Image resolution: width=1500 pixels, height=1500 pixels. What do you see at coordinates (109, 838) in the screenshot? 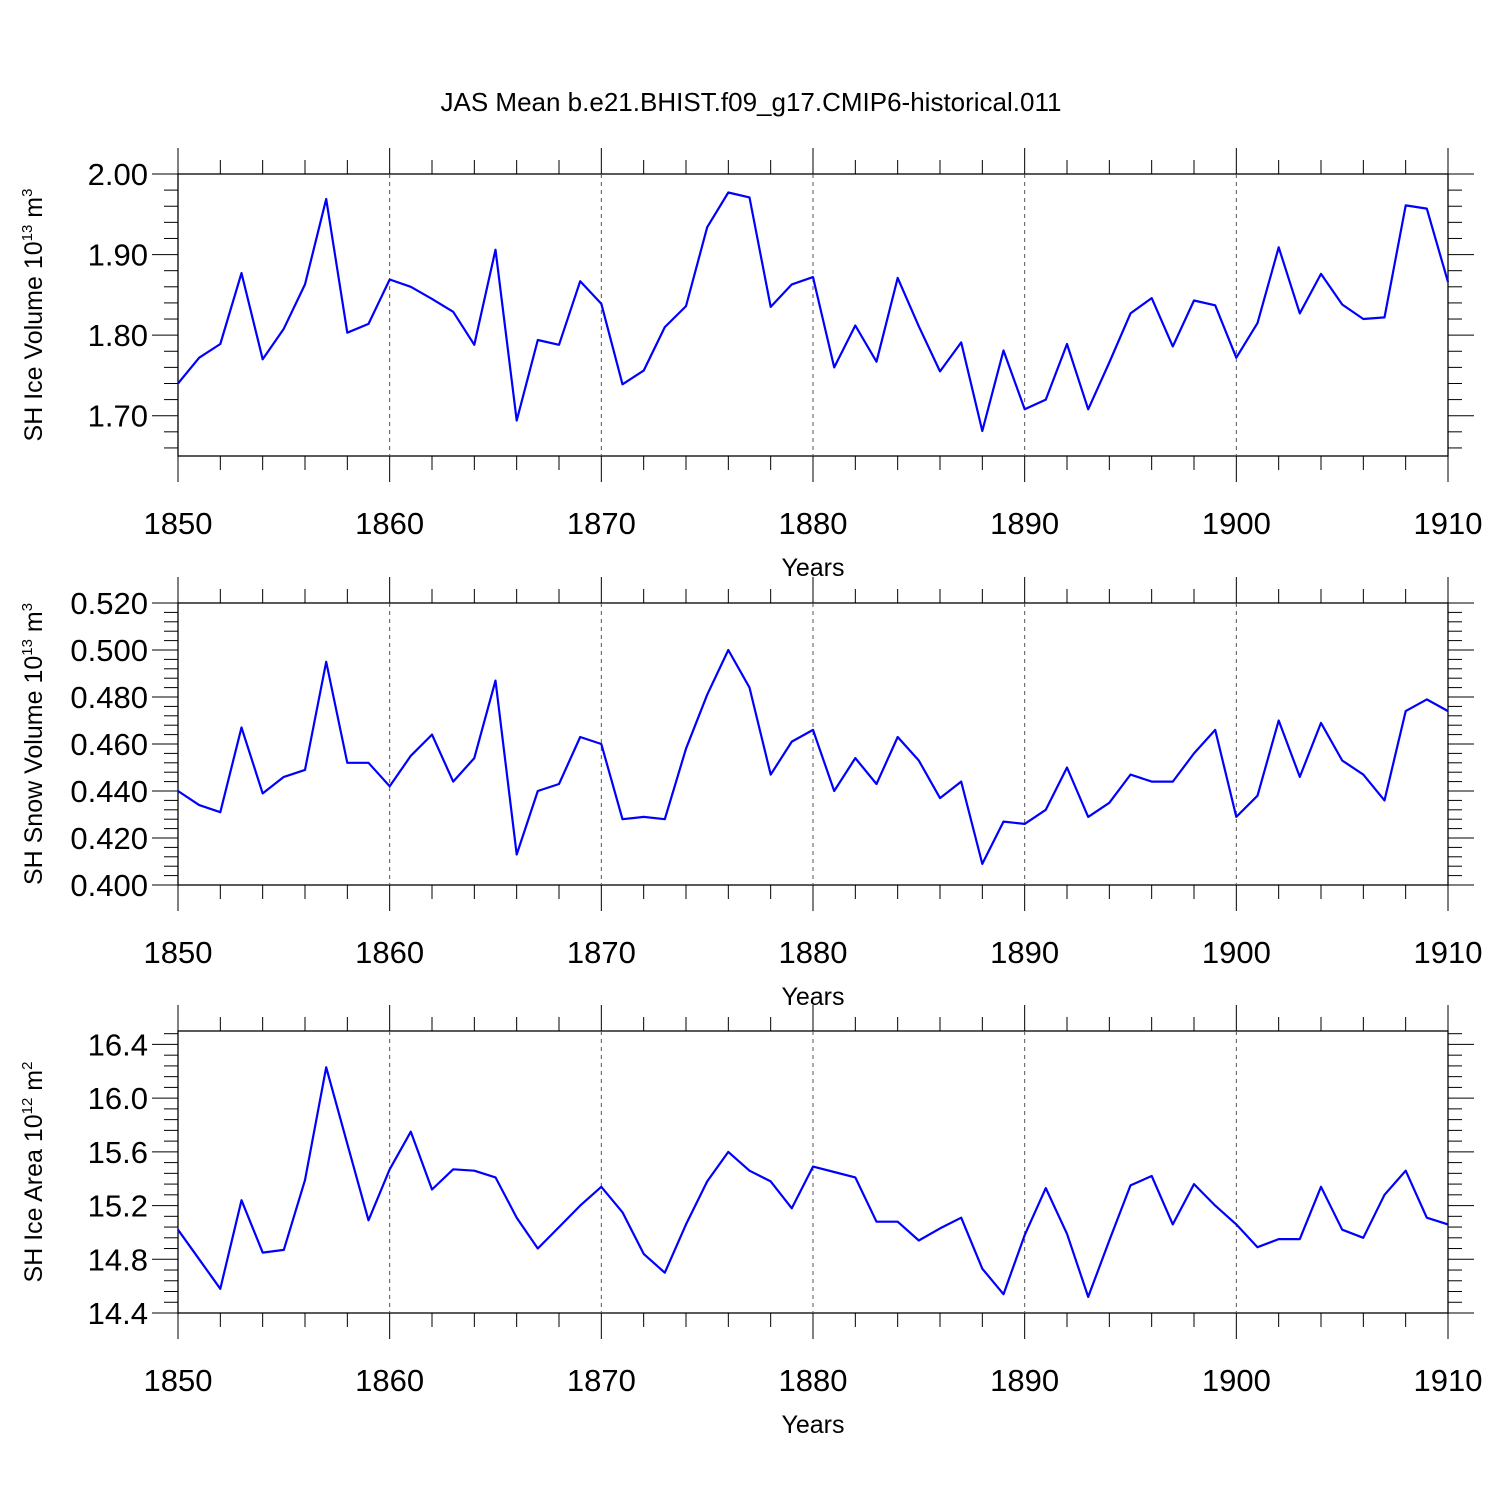
I see `y-tick-label: 0.420` at bounding box center [109, 838].